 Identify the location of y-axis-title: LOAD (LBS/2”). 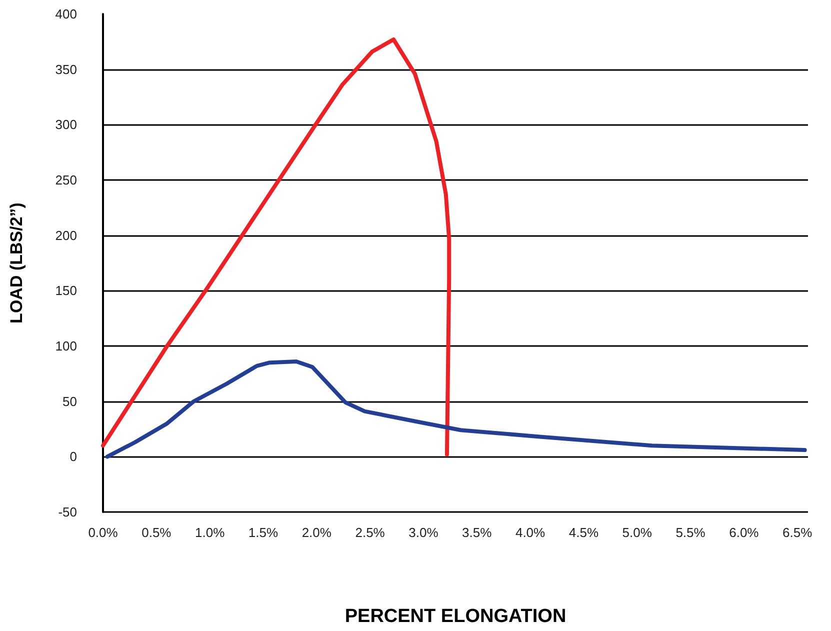
(16, 263).